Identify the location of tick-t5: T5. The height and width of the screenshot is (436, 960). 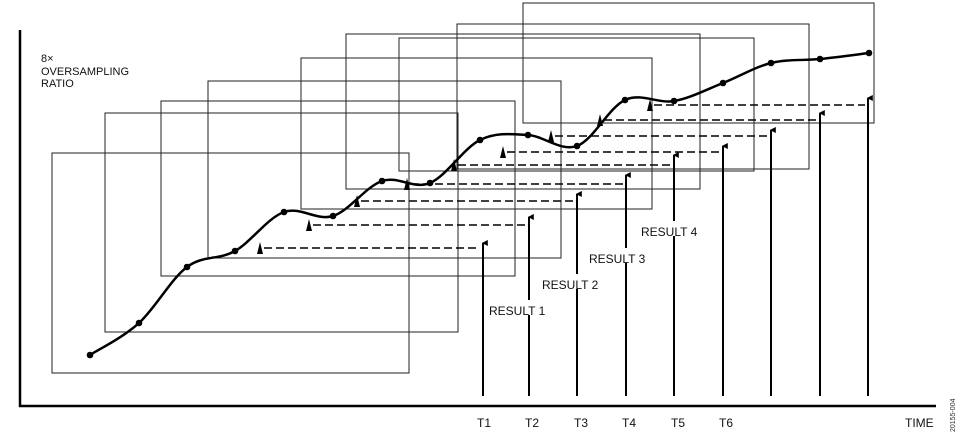
(678, 423).